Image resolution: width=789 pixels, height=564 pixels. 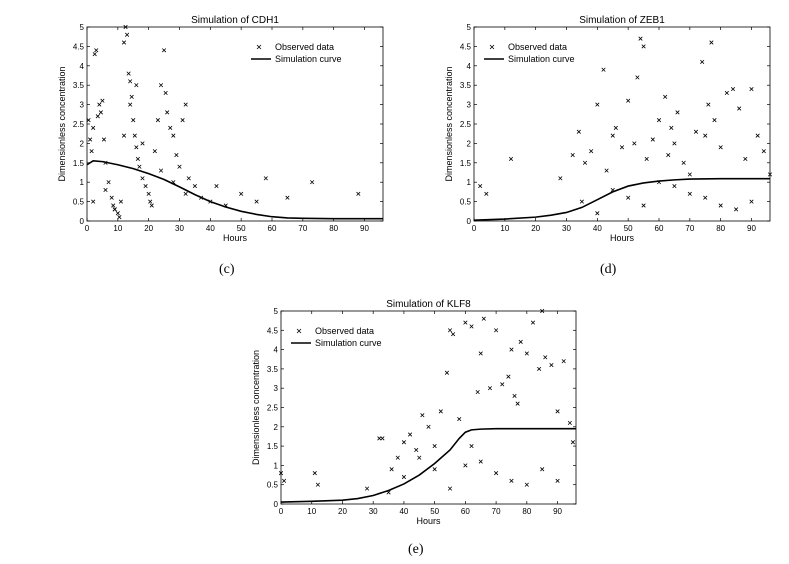 What do you see at coordinates (82, 143) in the screenshot?
I see `y-tick-label: 2` at bounding box center [82, 143].